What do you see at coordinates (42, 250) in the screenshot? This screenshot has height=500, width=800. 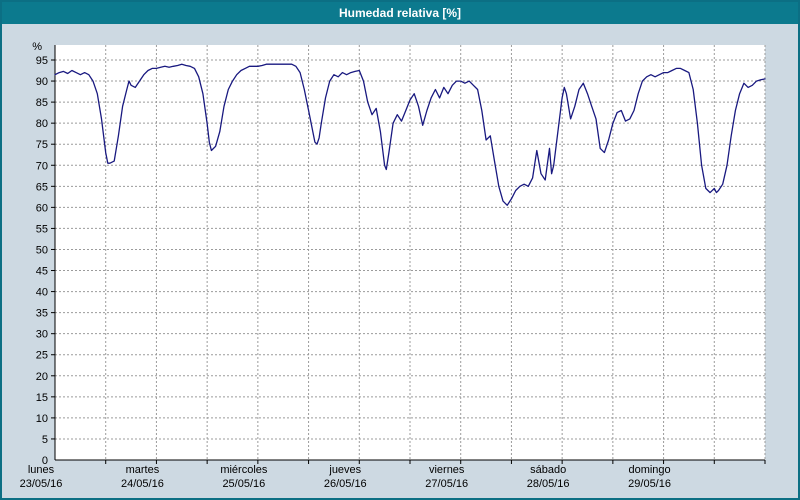 I see `y-tick-label: 50` at bounding box center [42, 250].